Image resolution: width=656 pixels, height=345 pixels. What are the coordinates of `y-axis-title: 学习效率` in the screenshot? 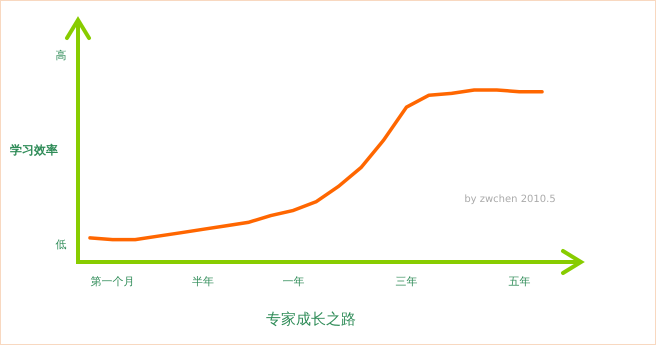 It's located at (34, 150).